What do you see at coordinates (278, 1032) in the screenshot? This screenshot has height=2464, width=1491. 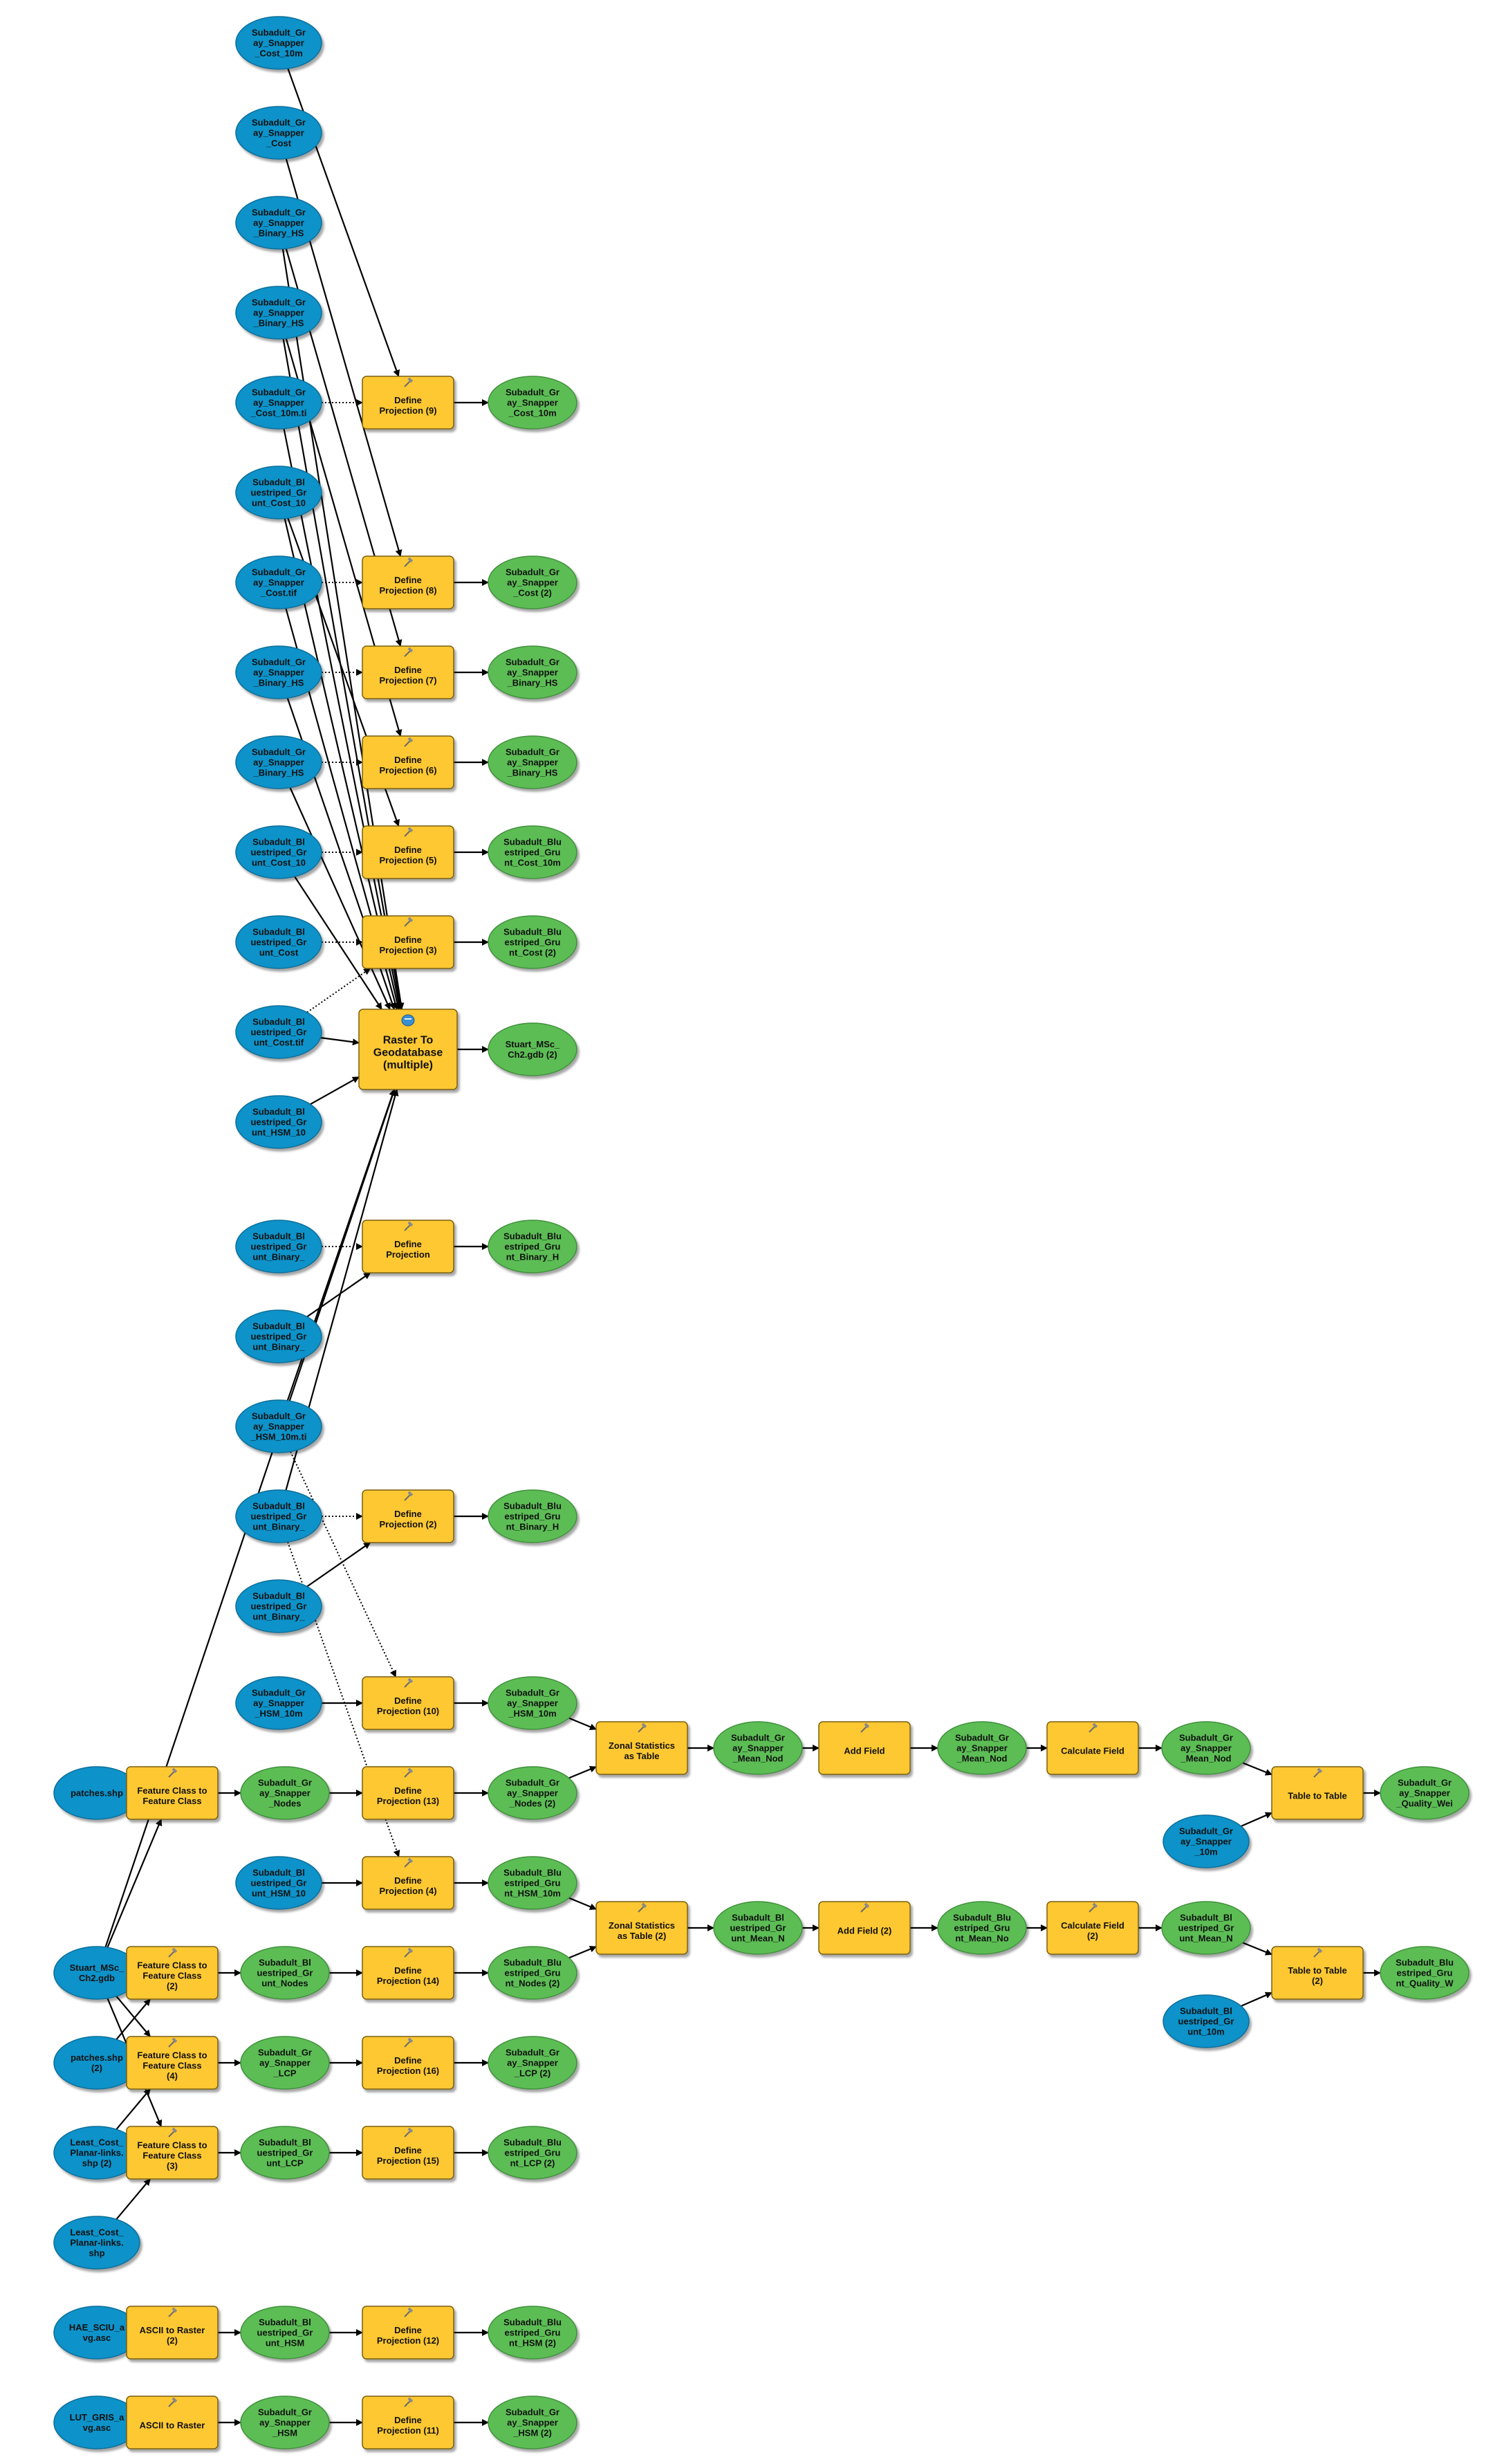 I see `input-data-node-subadult-bl-uestriped-gr-unt-cost-tif: Subadult_Bl uestriped_Gr unt_Cost.tif` at bounding box center [278, 1032].